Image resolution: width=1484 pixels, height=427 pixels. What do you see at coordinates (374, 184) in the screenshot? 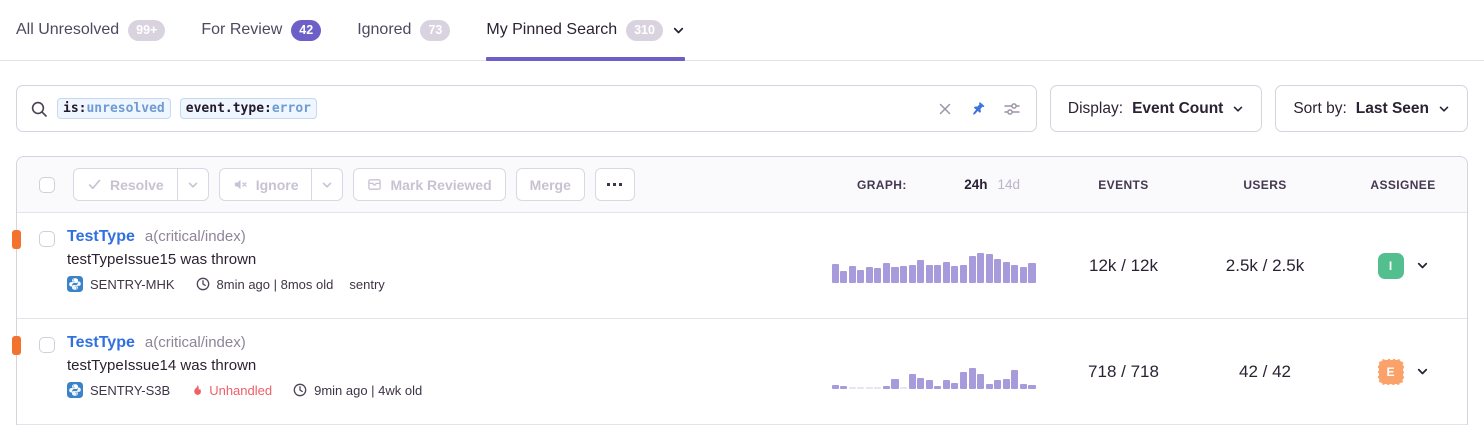
I see `archive-icon` at bounding box center [374, 184].